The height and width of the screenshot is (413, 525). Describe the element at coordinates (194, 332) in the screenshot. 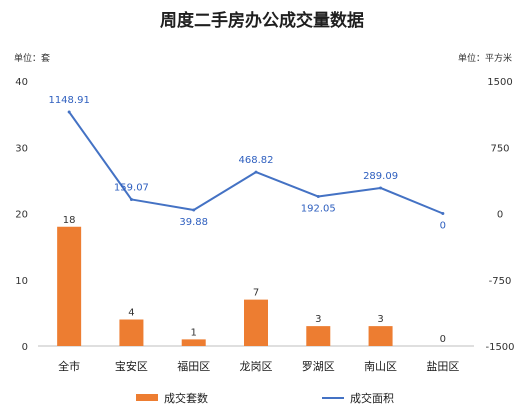

I see `bar-value-label: 1` at that location.